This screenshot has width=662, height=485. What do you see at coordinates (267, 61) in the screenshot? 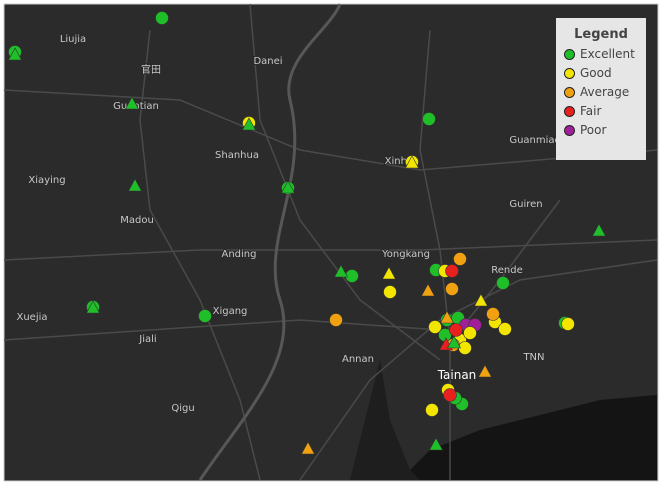
I see `place-label: Danei` at bounding box center [267, 61].